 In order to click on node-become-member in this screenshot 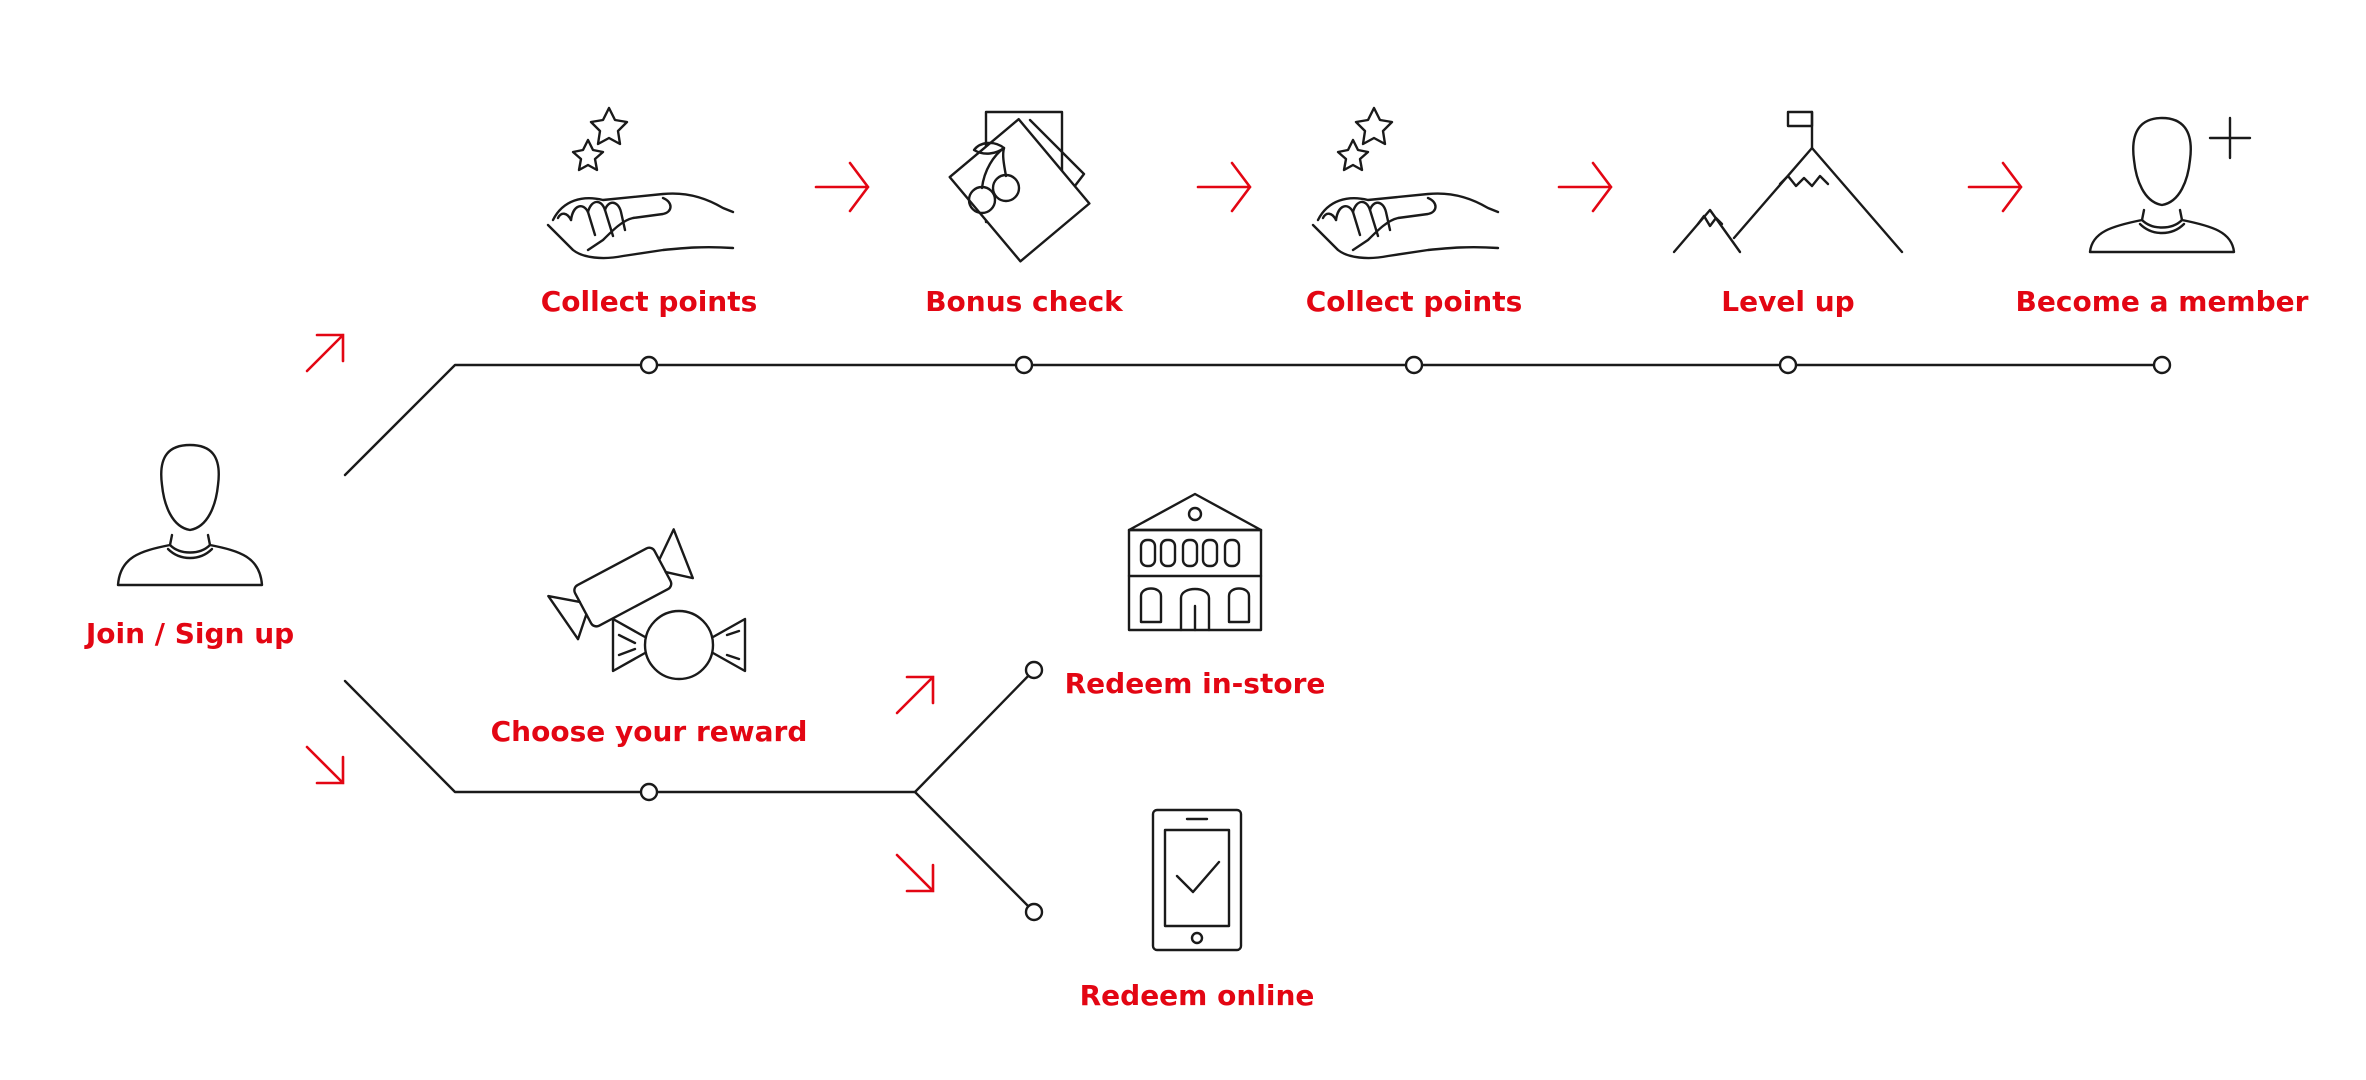, I will do `click(2162, 365)`.